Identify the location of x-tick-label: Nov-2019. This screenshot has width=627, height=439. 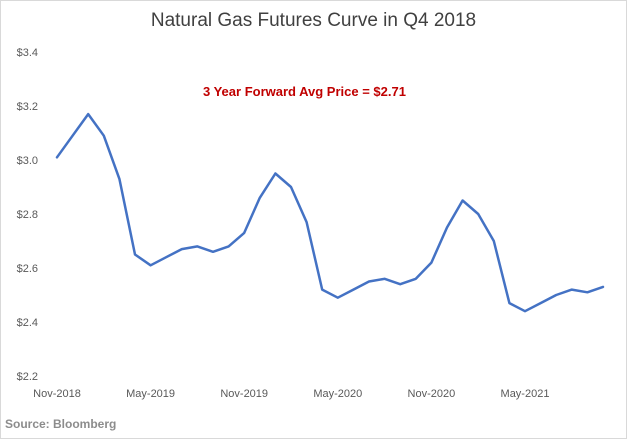
(244, 394).